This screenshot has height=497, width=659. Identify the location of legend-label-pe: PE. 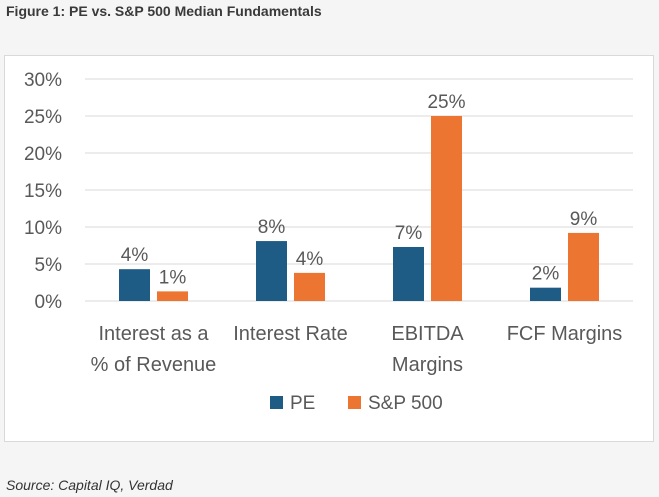
(302, 403).